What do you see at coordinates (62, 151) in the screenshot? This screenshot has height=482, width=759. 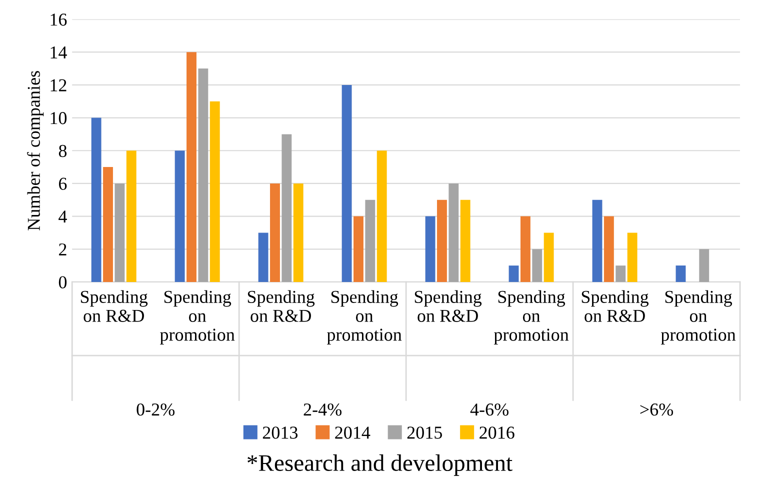 I see `y-tick-label: 8` at bounding box center [62, 151].